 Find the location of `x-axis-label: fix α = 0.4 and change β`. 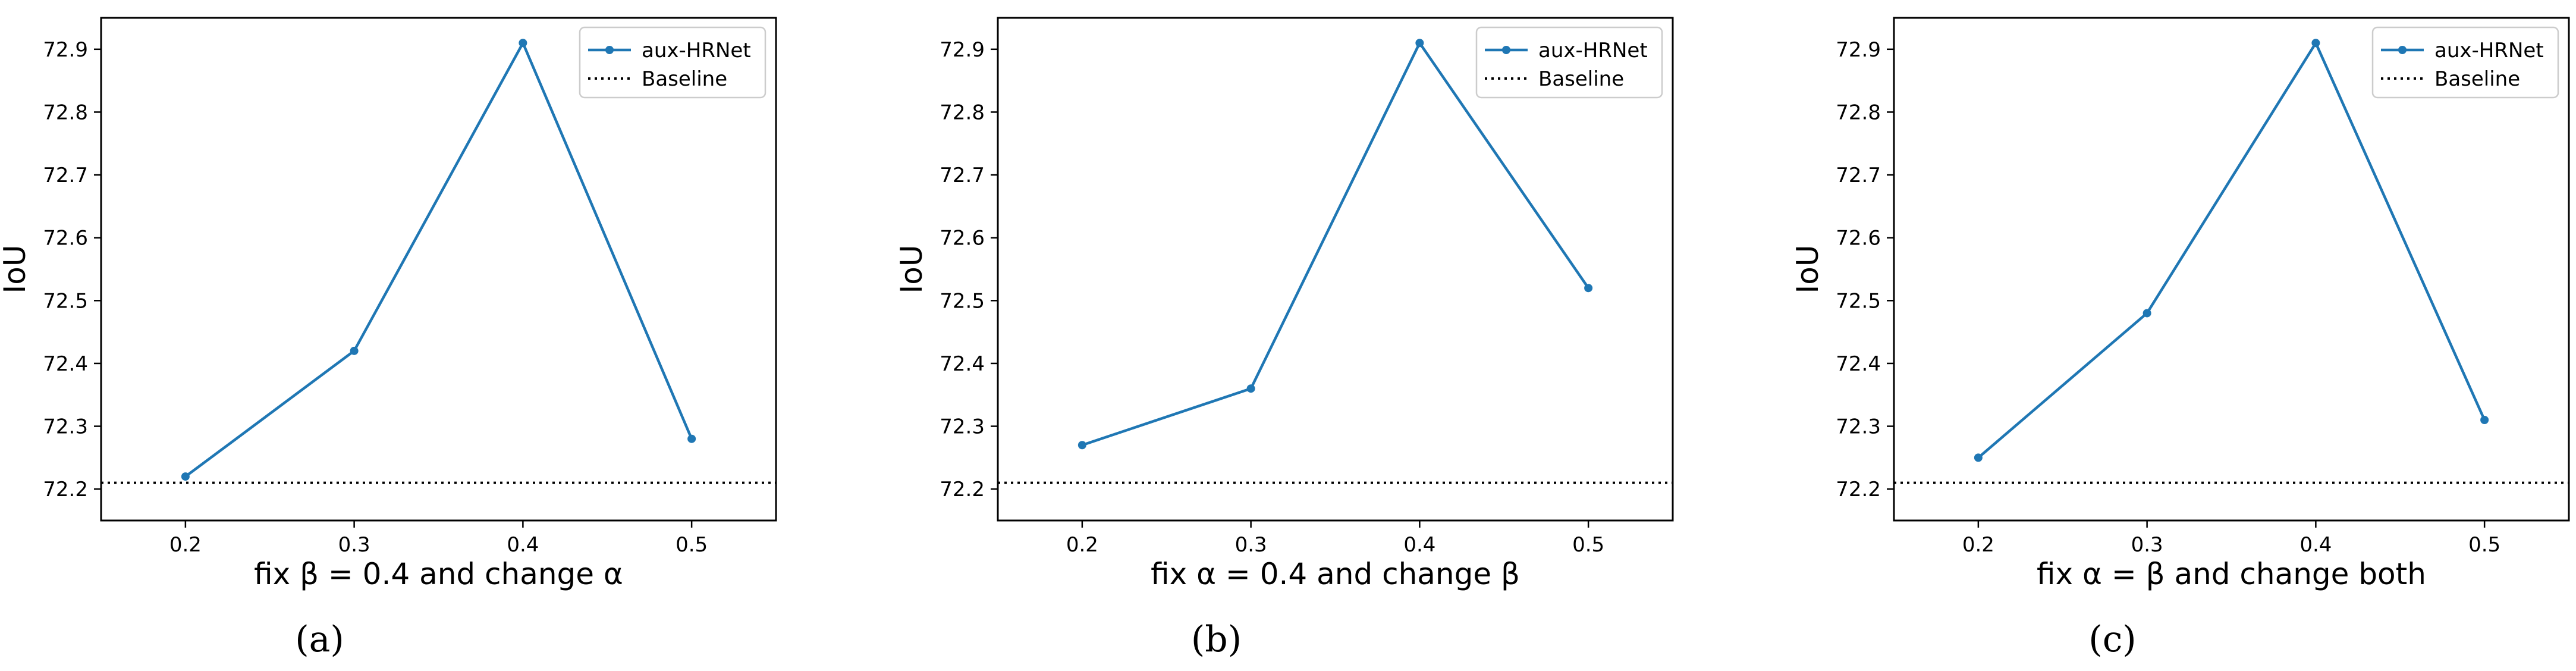

x-axis-label: fix α = 0.4 and change β is located at coordinates (1335, 574).